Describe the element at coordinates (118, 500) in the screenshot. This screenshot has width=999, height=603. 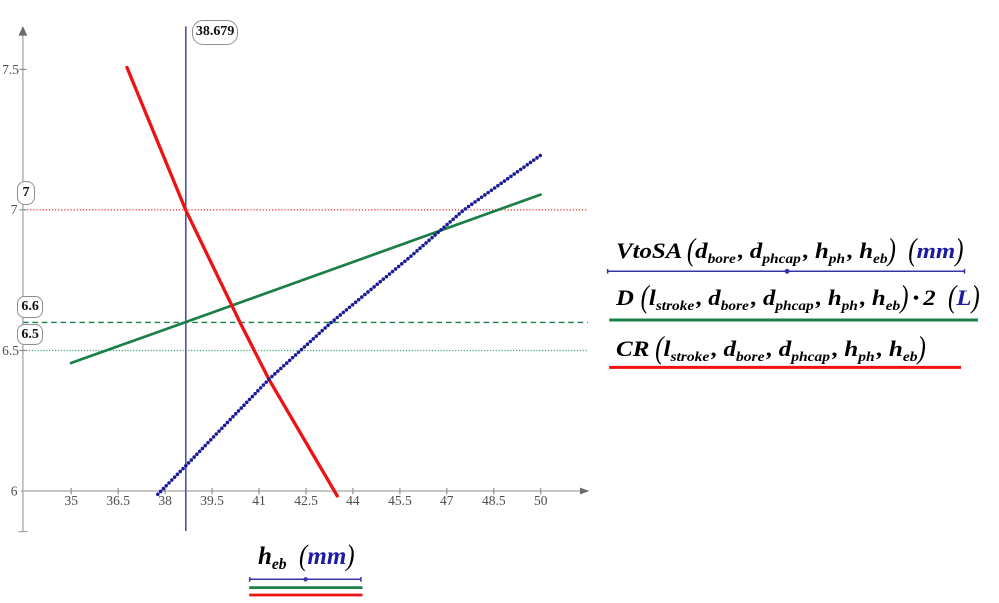
I see `svg-text: 36.5` at that location.